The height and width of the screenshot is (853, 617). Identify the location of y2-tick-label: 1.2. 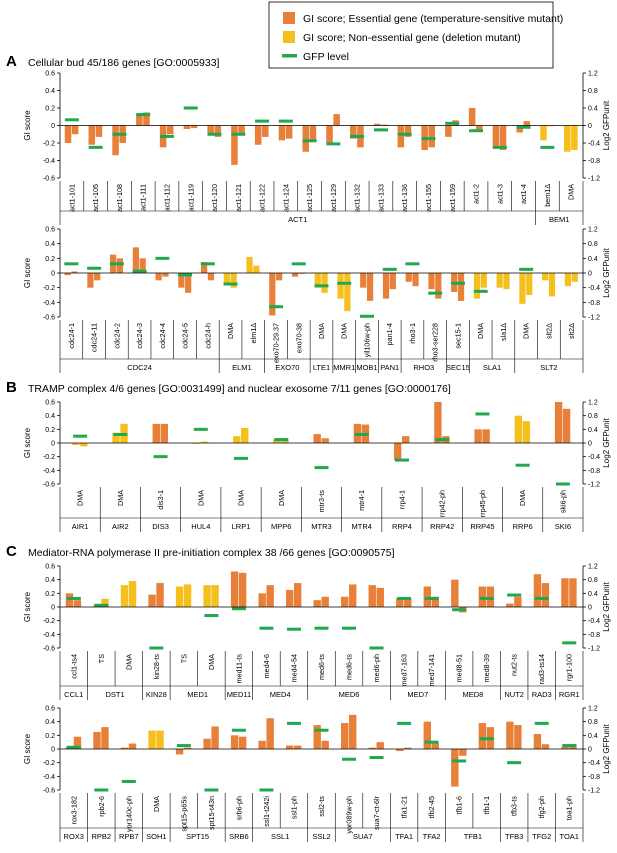
(593, 74).